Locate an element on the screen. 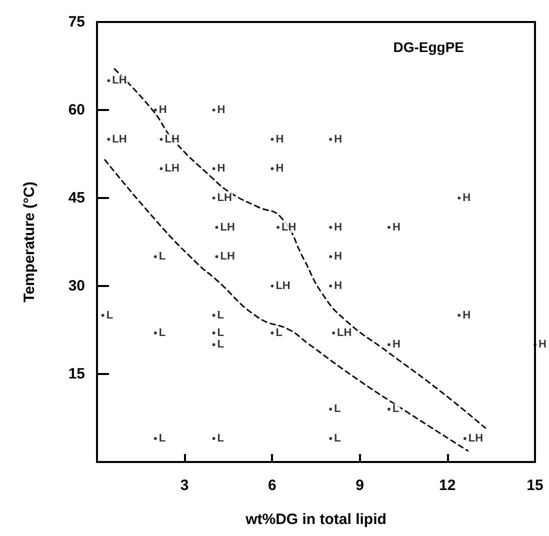  x-tick-label: 3 is located at coordinates (184, 485).